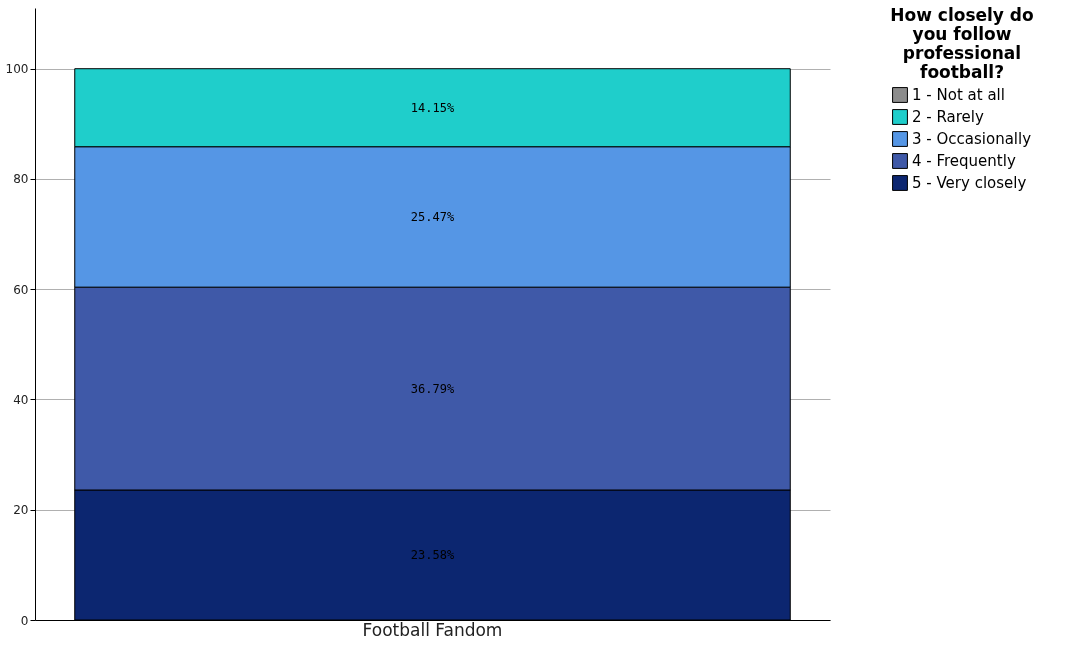  I want to click on y-tick-label: 20, so click(21, 510).